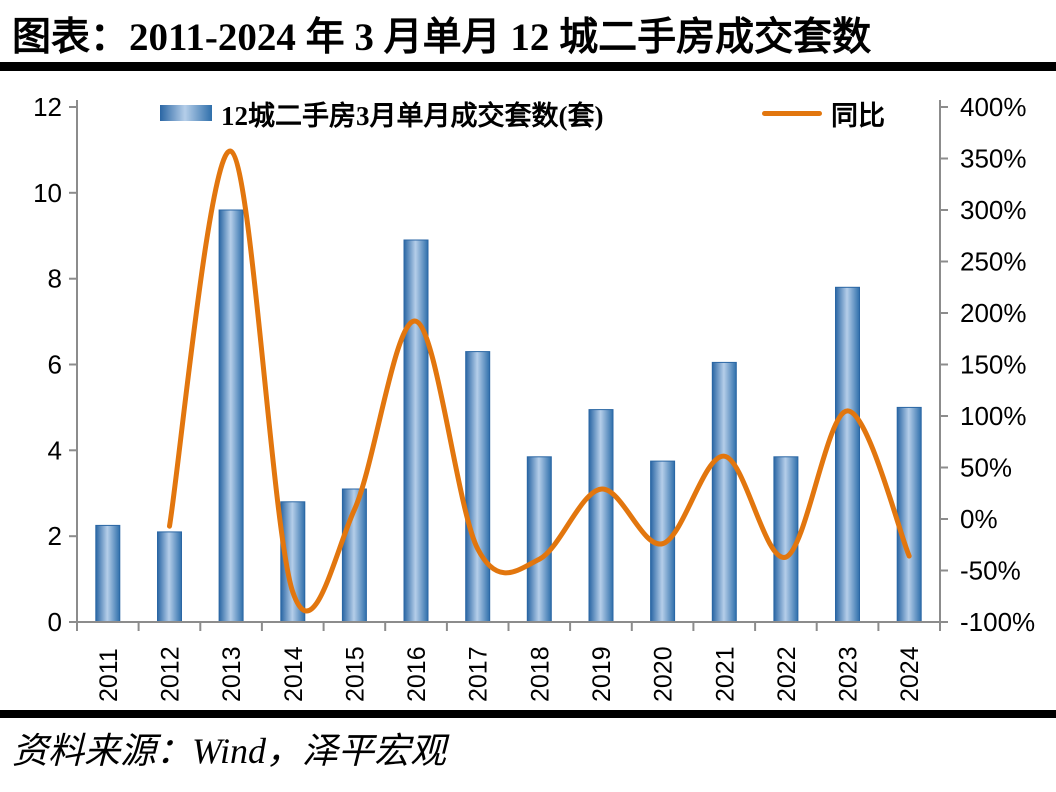 Image resolution: width=1056 pixels, height=792 pixels. What do you see at coordinates (993, 416) in the screenshot?
I see `right-axis-tick-label: 100%` at bounding box center [993, 416].